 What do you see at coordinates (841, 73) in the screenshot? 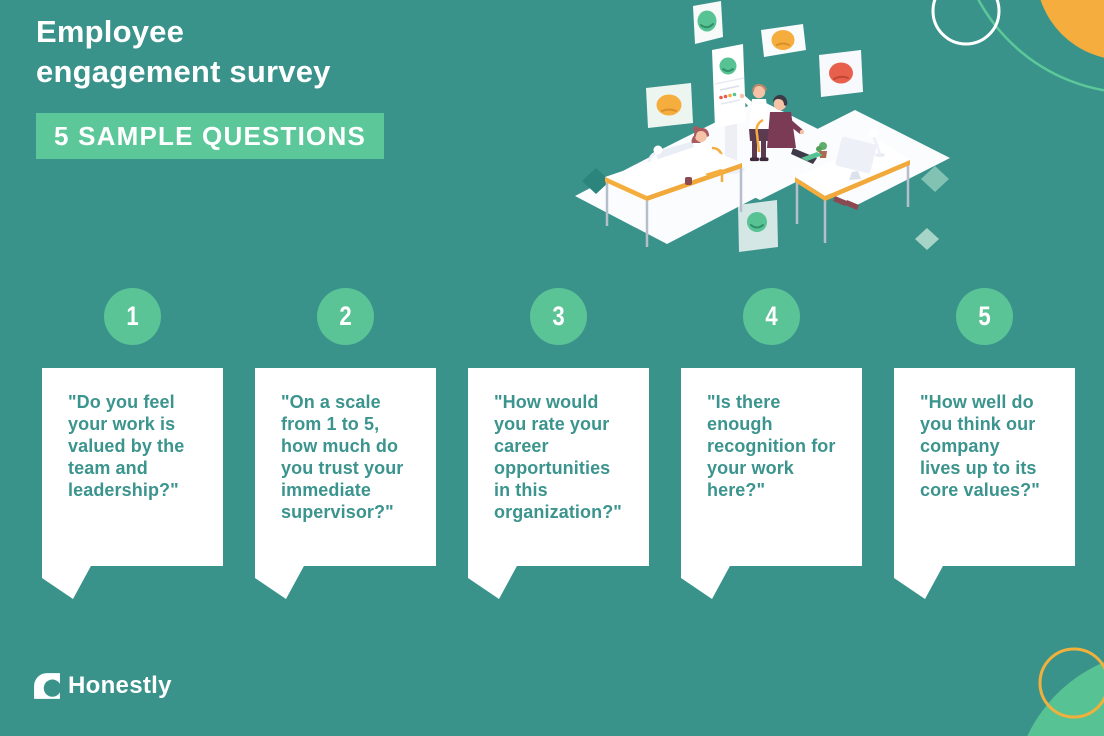
I see `sad-face-icon` at bounding box center [841, 73].